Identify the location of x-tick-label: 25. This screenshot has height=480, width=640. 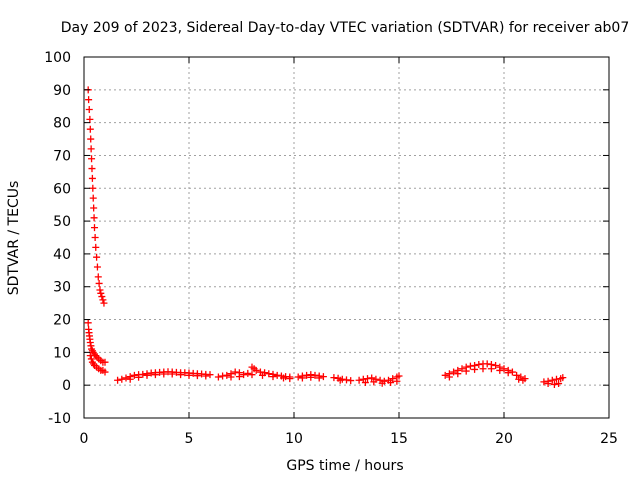
(609, 439).